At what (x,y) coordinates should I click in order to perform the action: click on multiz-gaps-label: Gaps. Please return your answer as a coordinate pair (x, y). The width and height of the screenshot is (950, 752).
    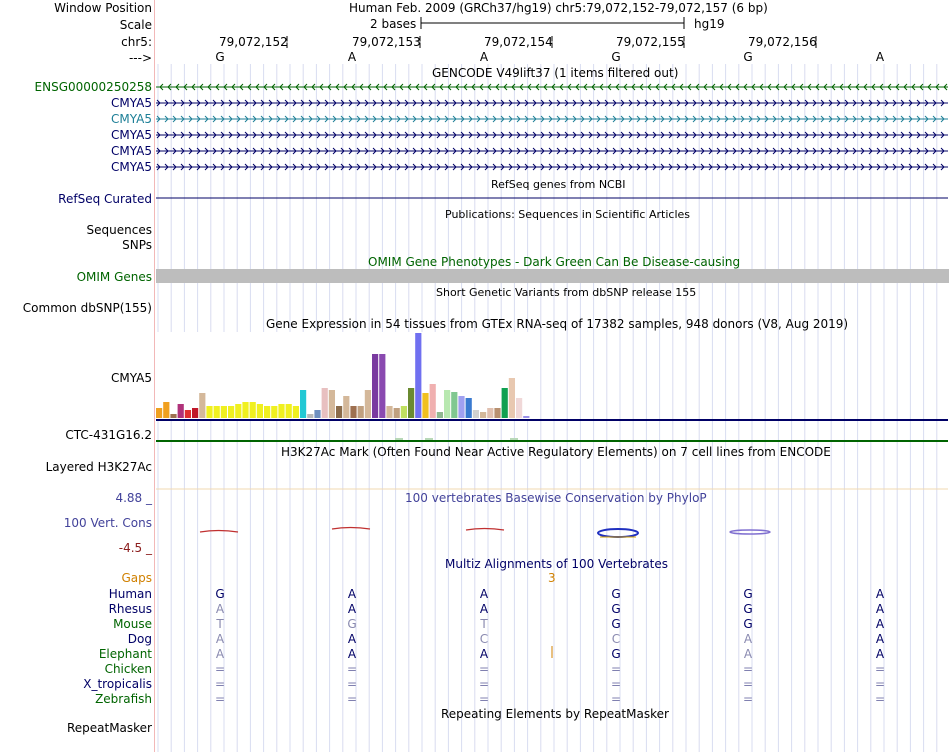
    Looking at the image, I should click on (136, 578).